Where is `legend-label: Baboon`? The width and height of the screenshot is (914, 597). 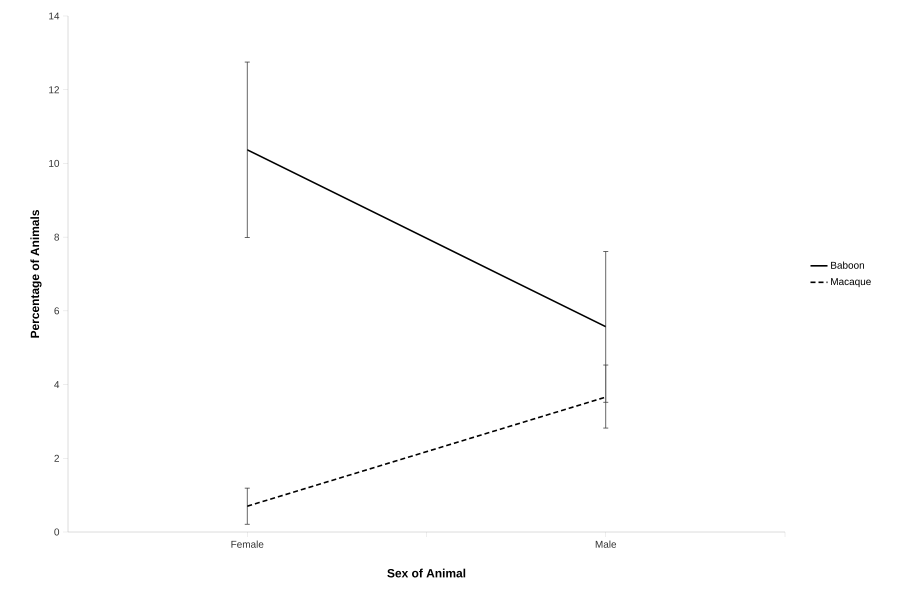
legend-label: Baboon is located at coordinates (847, 265).